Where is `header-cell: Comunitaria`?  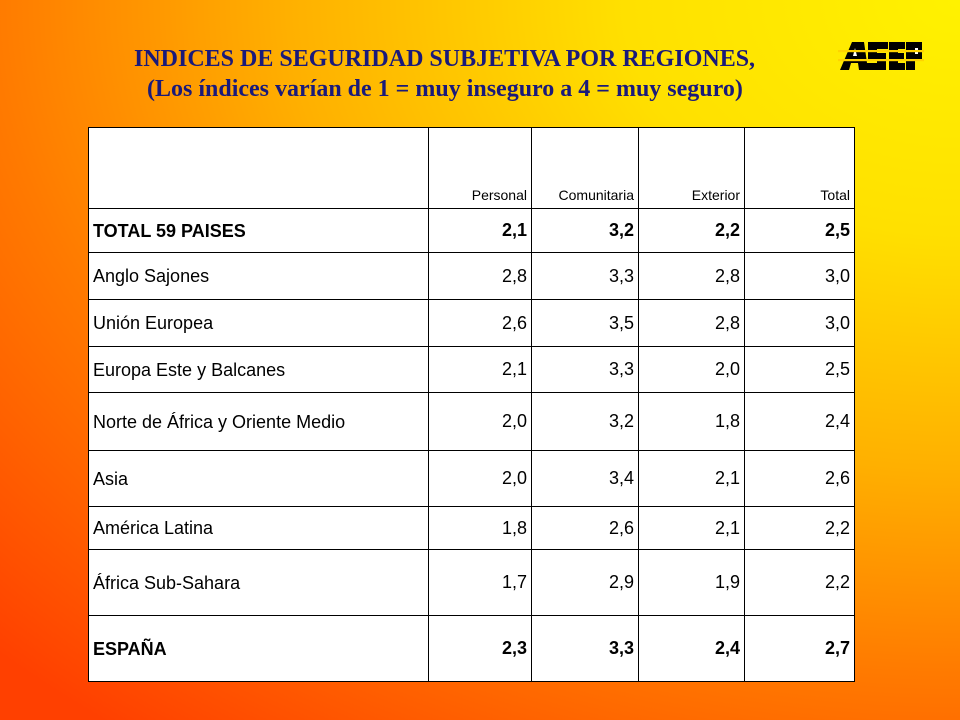 header-cell: Comunitaria is located at coordinates (585, 168).